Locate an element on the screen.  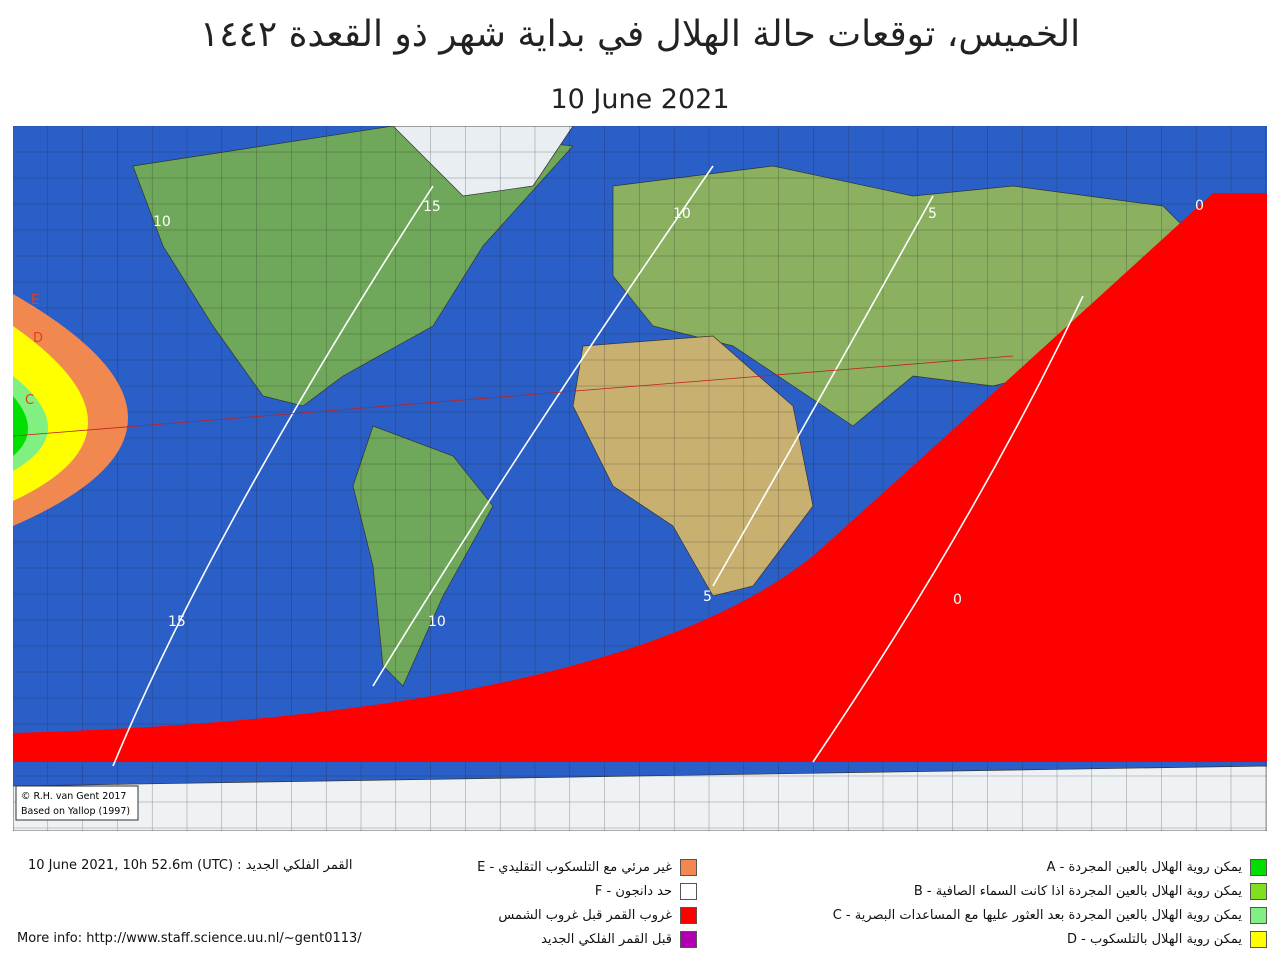
zone-label: C is located at coordinates (29, 400).